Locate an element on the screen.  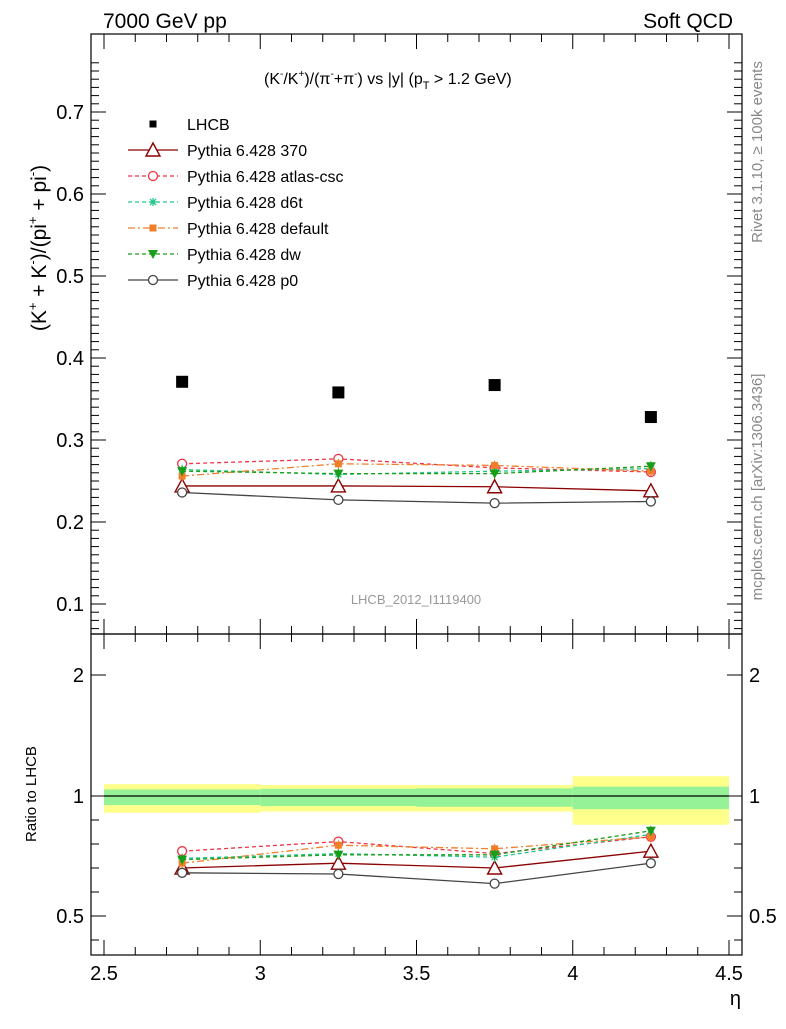
legend-entry-label: Pythia 6.428 370 is located at coordinates (247, 151).